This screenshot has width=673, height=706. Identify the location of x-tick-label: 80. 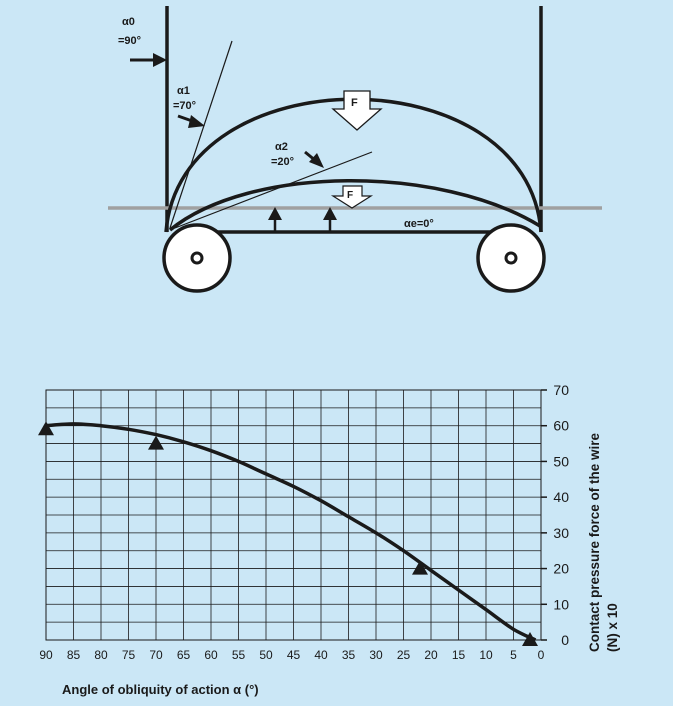
(101, 655).